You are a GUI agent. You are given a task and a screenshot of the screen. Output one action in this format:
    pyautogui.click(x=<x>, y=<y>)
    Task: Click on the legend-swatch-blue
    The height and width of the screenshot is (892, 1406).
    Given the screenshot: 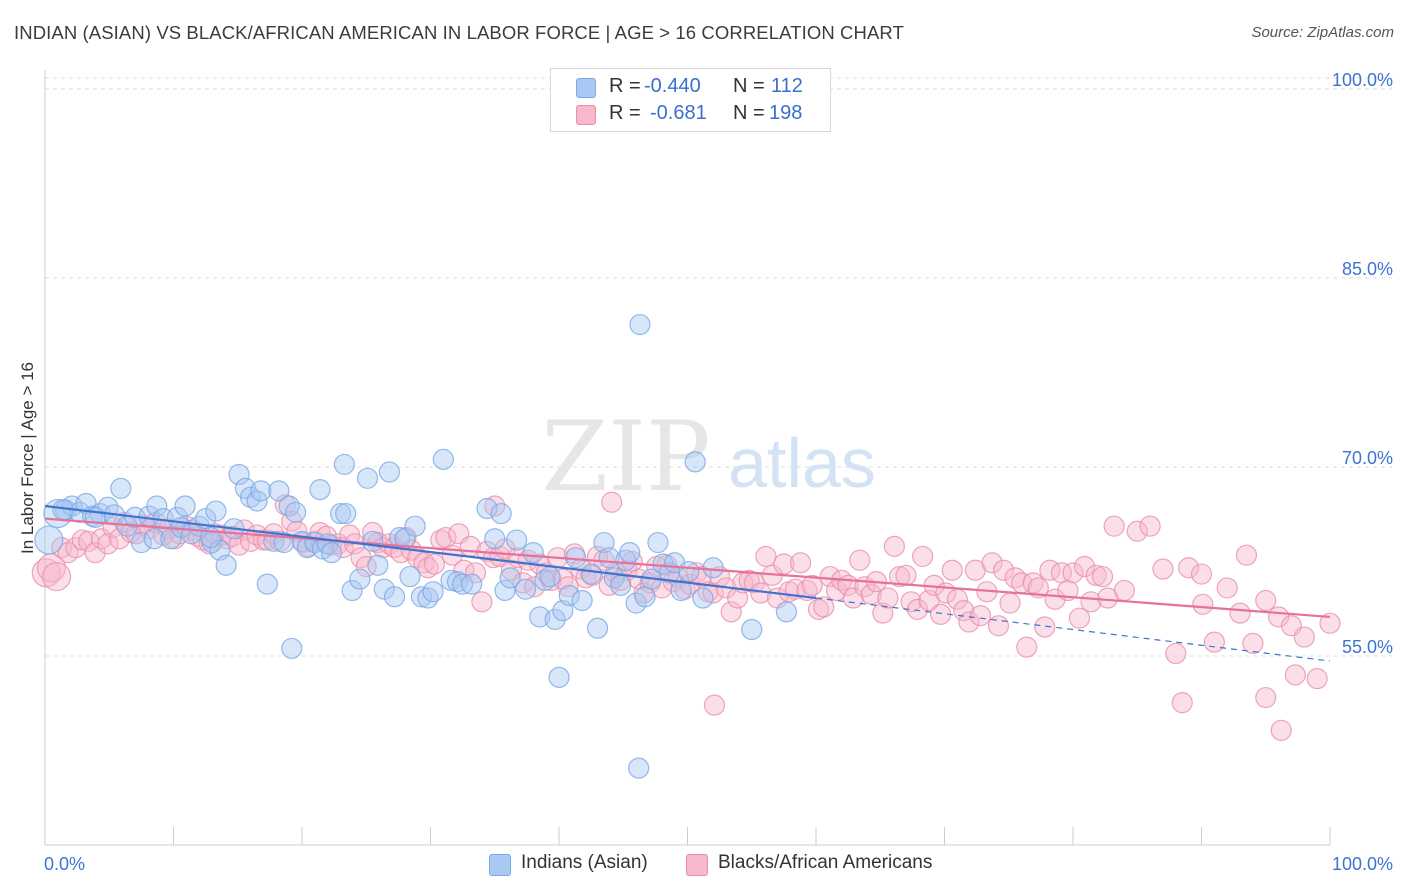 What is the action you would take?
    pyautogui.click(x=586, y=88)
    